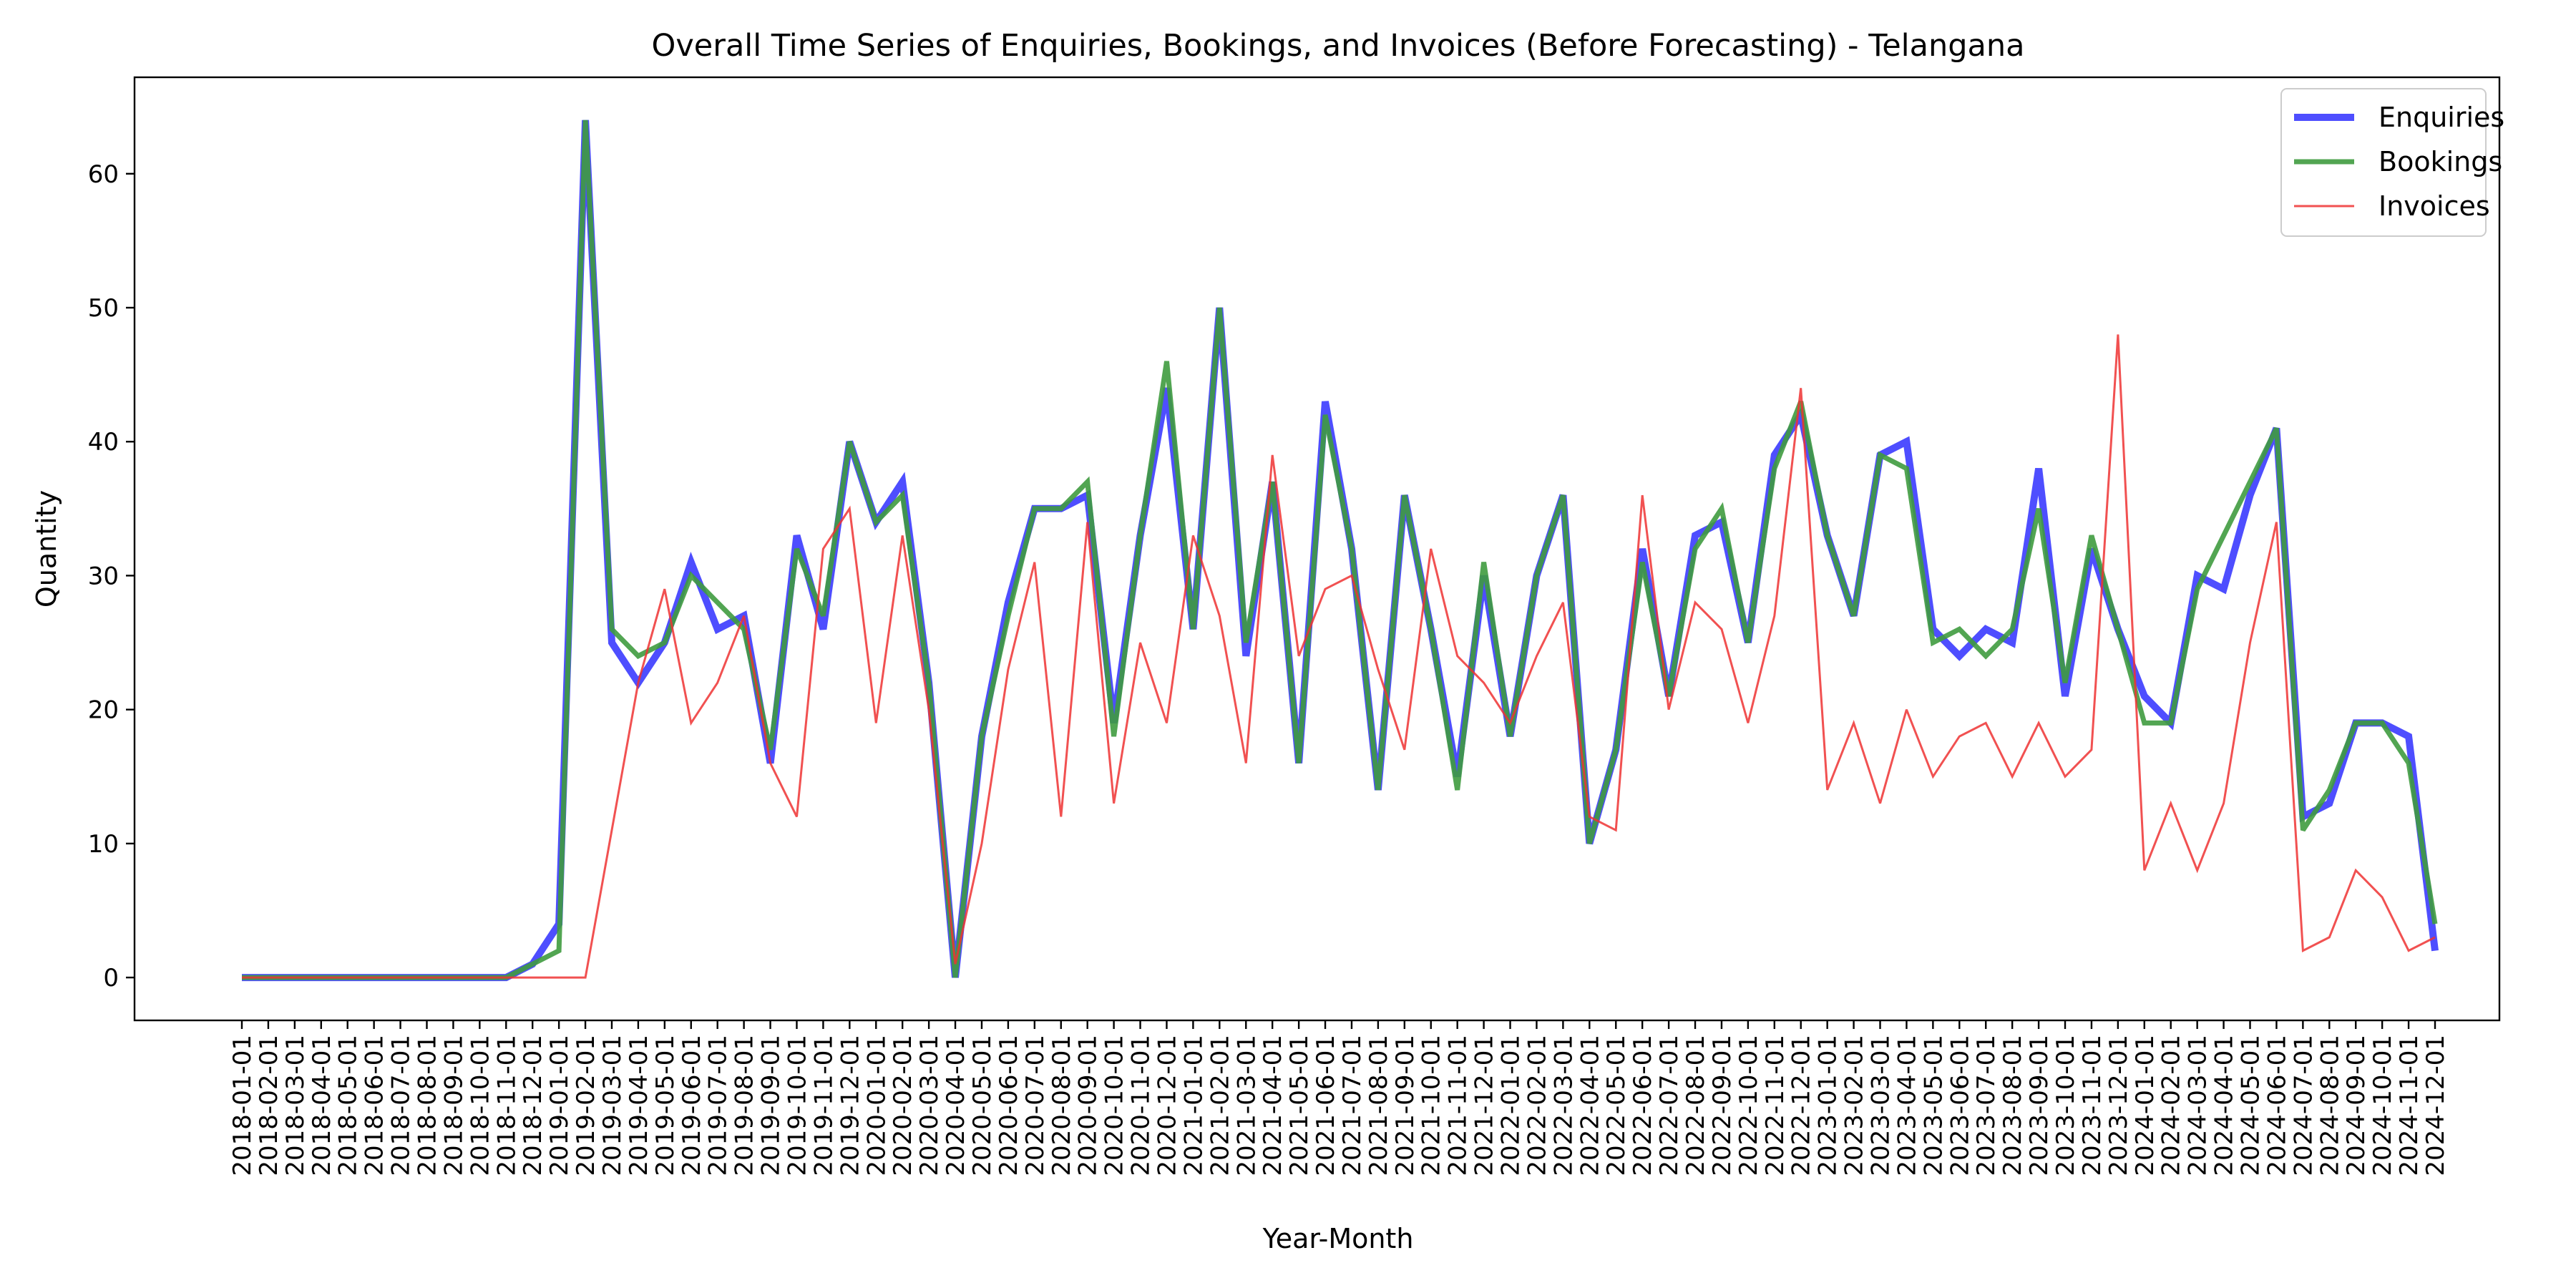  Describe the element at coordinates (103, 710) in the screenshot. I see `y-tick-label: 20` at that location.